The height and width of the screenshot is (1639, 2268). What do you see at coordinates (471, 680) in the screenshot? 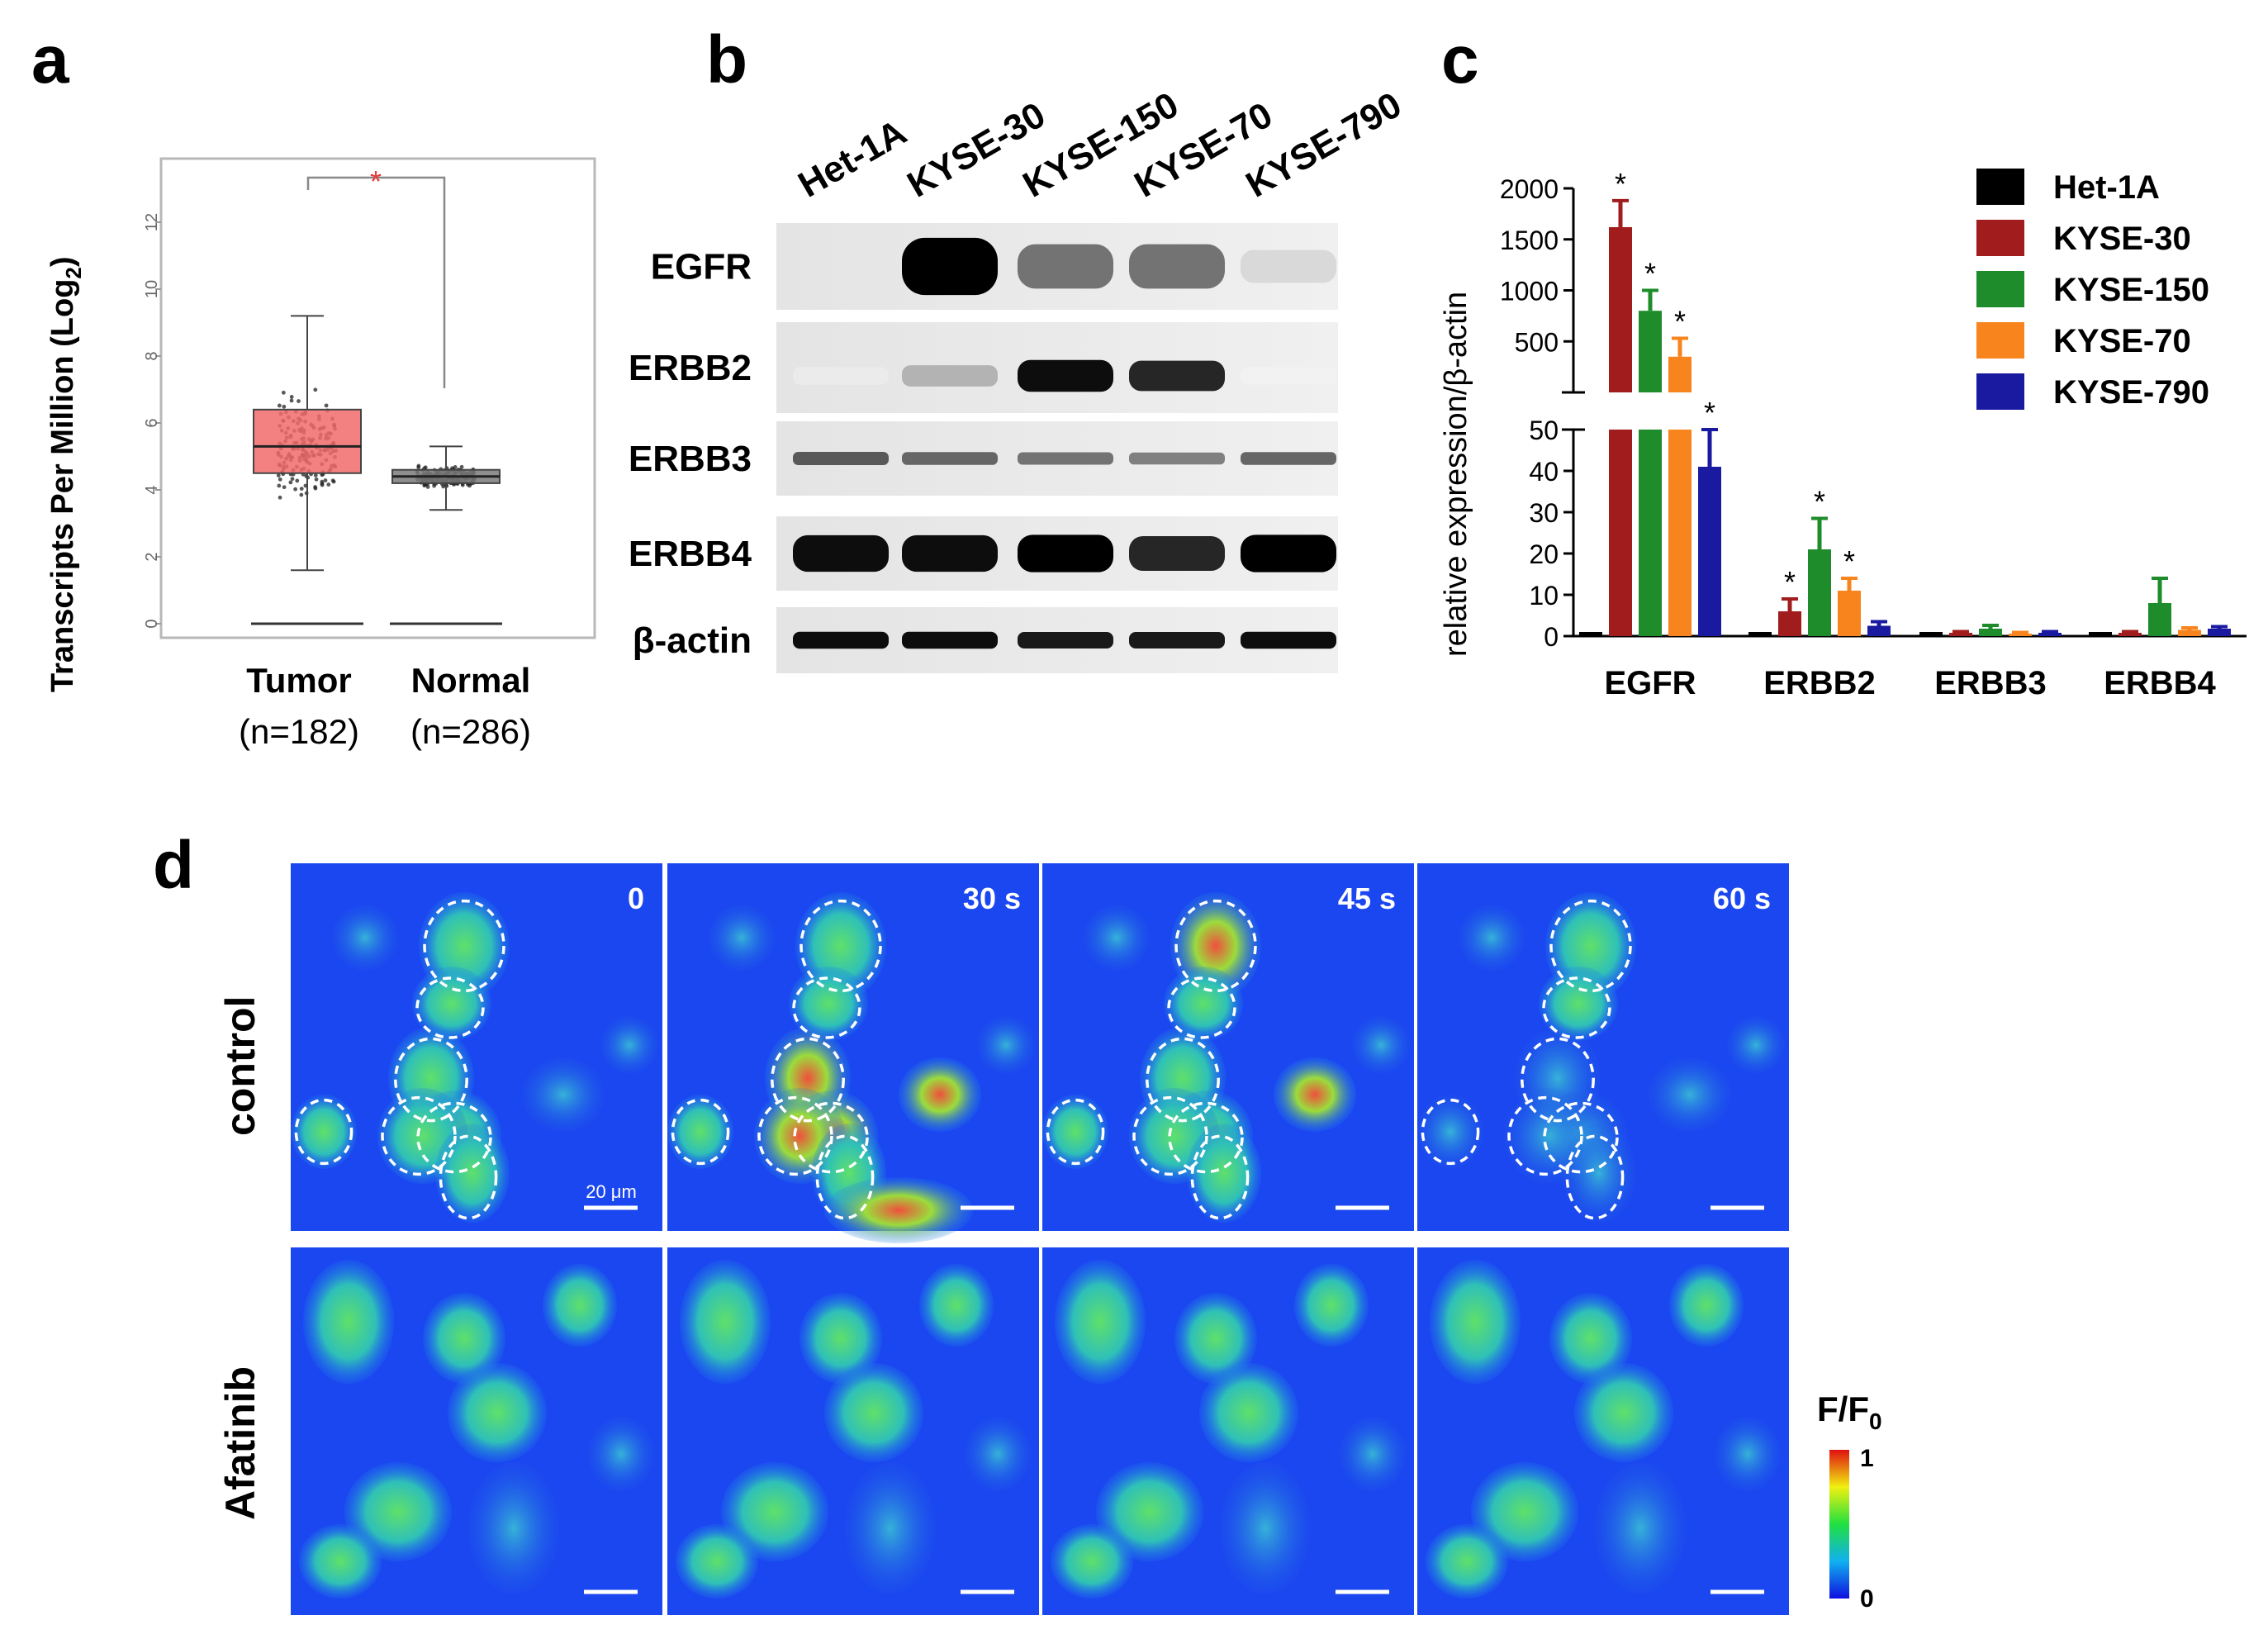
I see `group-label-normal: Normal` at bounding box center [471, 680].